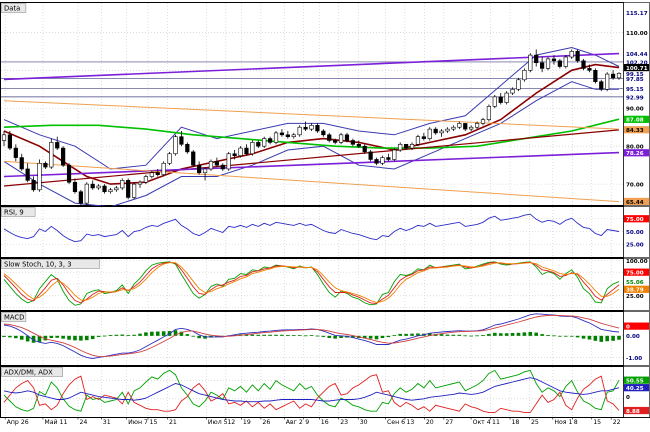 This screenshot has width=650, height=432. Describe the element at coordinates (635, 131) in the screenshot. I see `price-axis-label-11: 84.33` at that location.